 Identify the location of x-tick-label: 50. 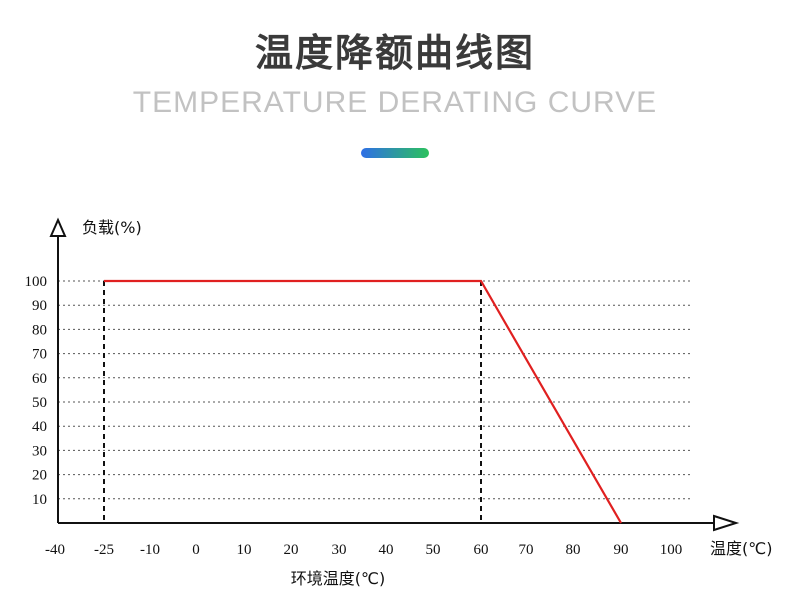
(433, 550).